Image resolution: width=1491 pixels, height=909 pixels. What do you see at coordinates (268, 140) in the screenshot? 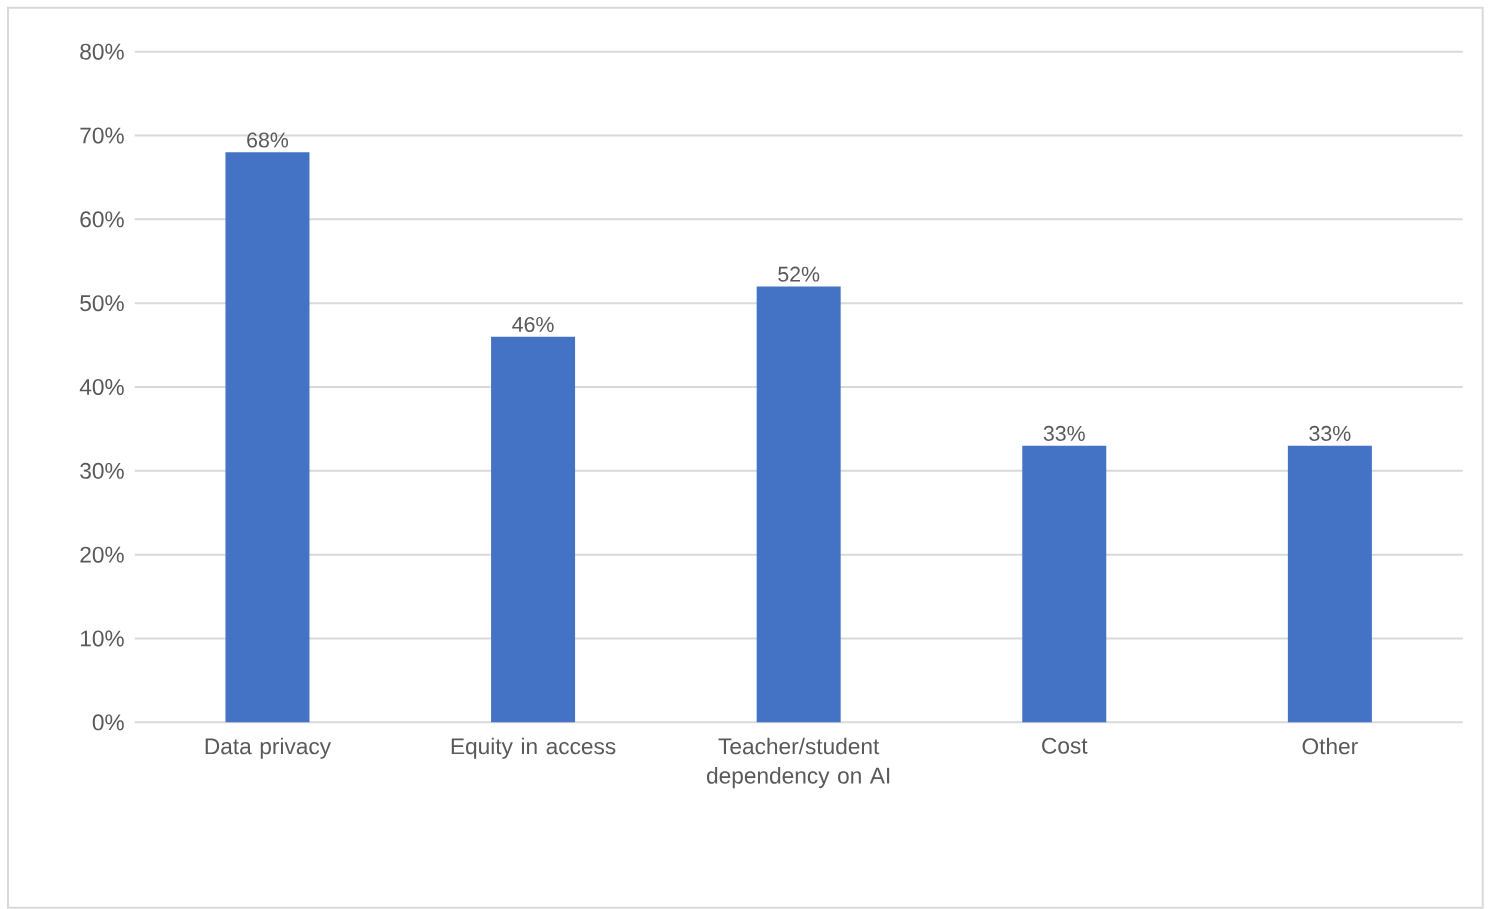
I see `data-label: 68%` at bounding box center [268, 140].